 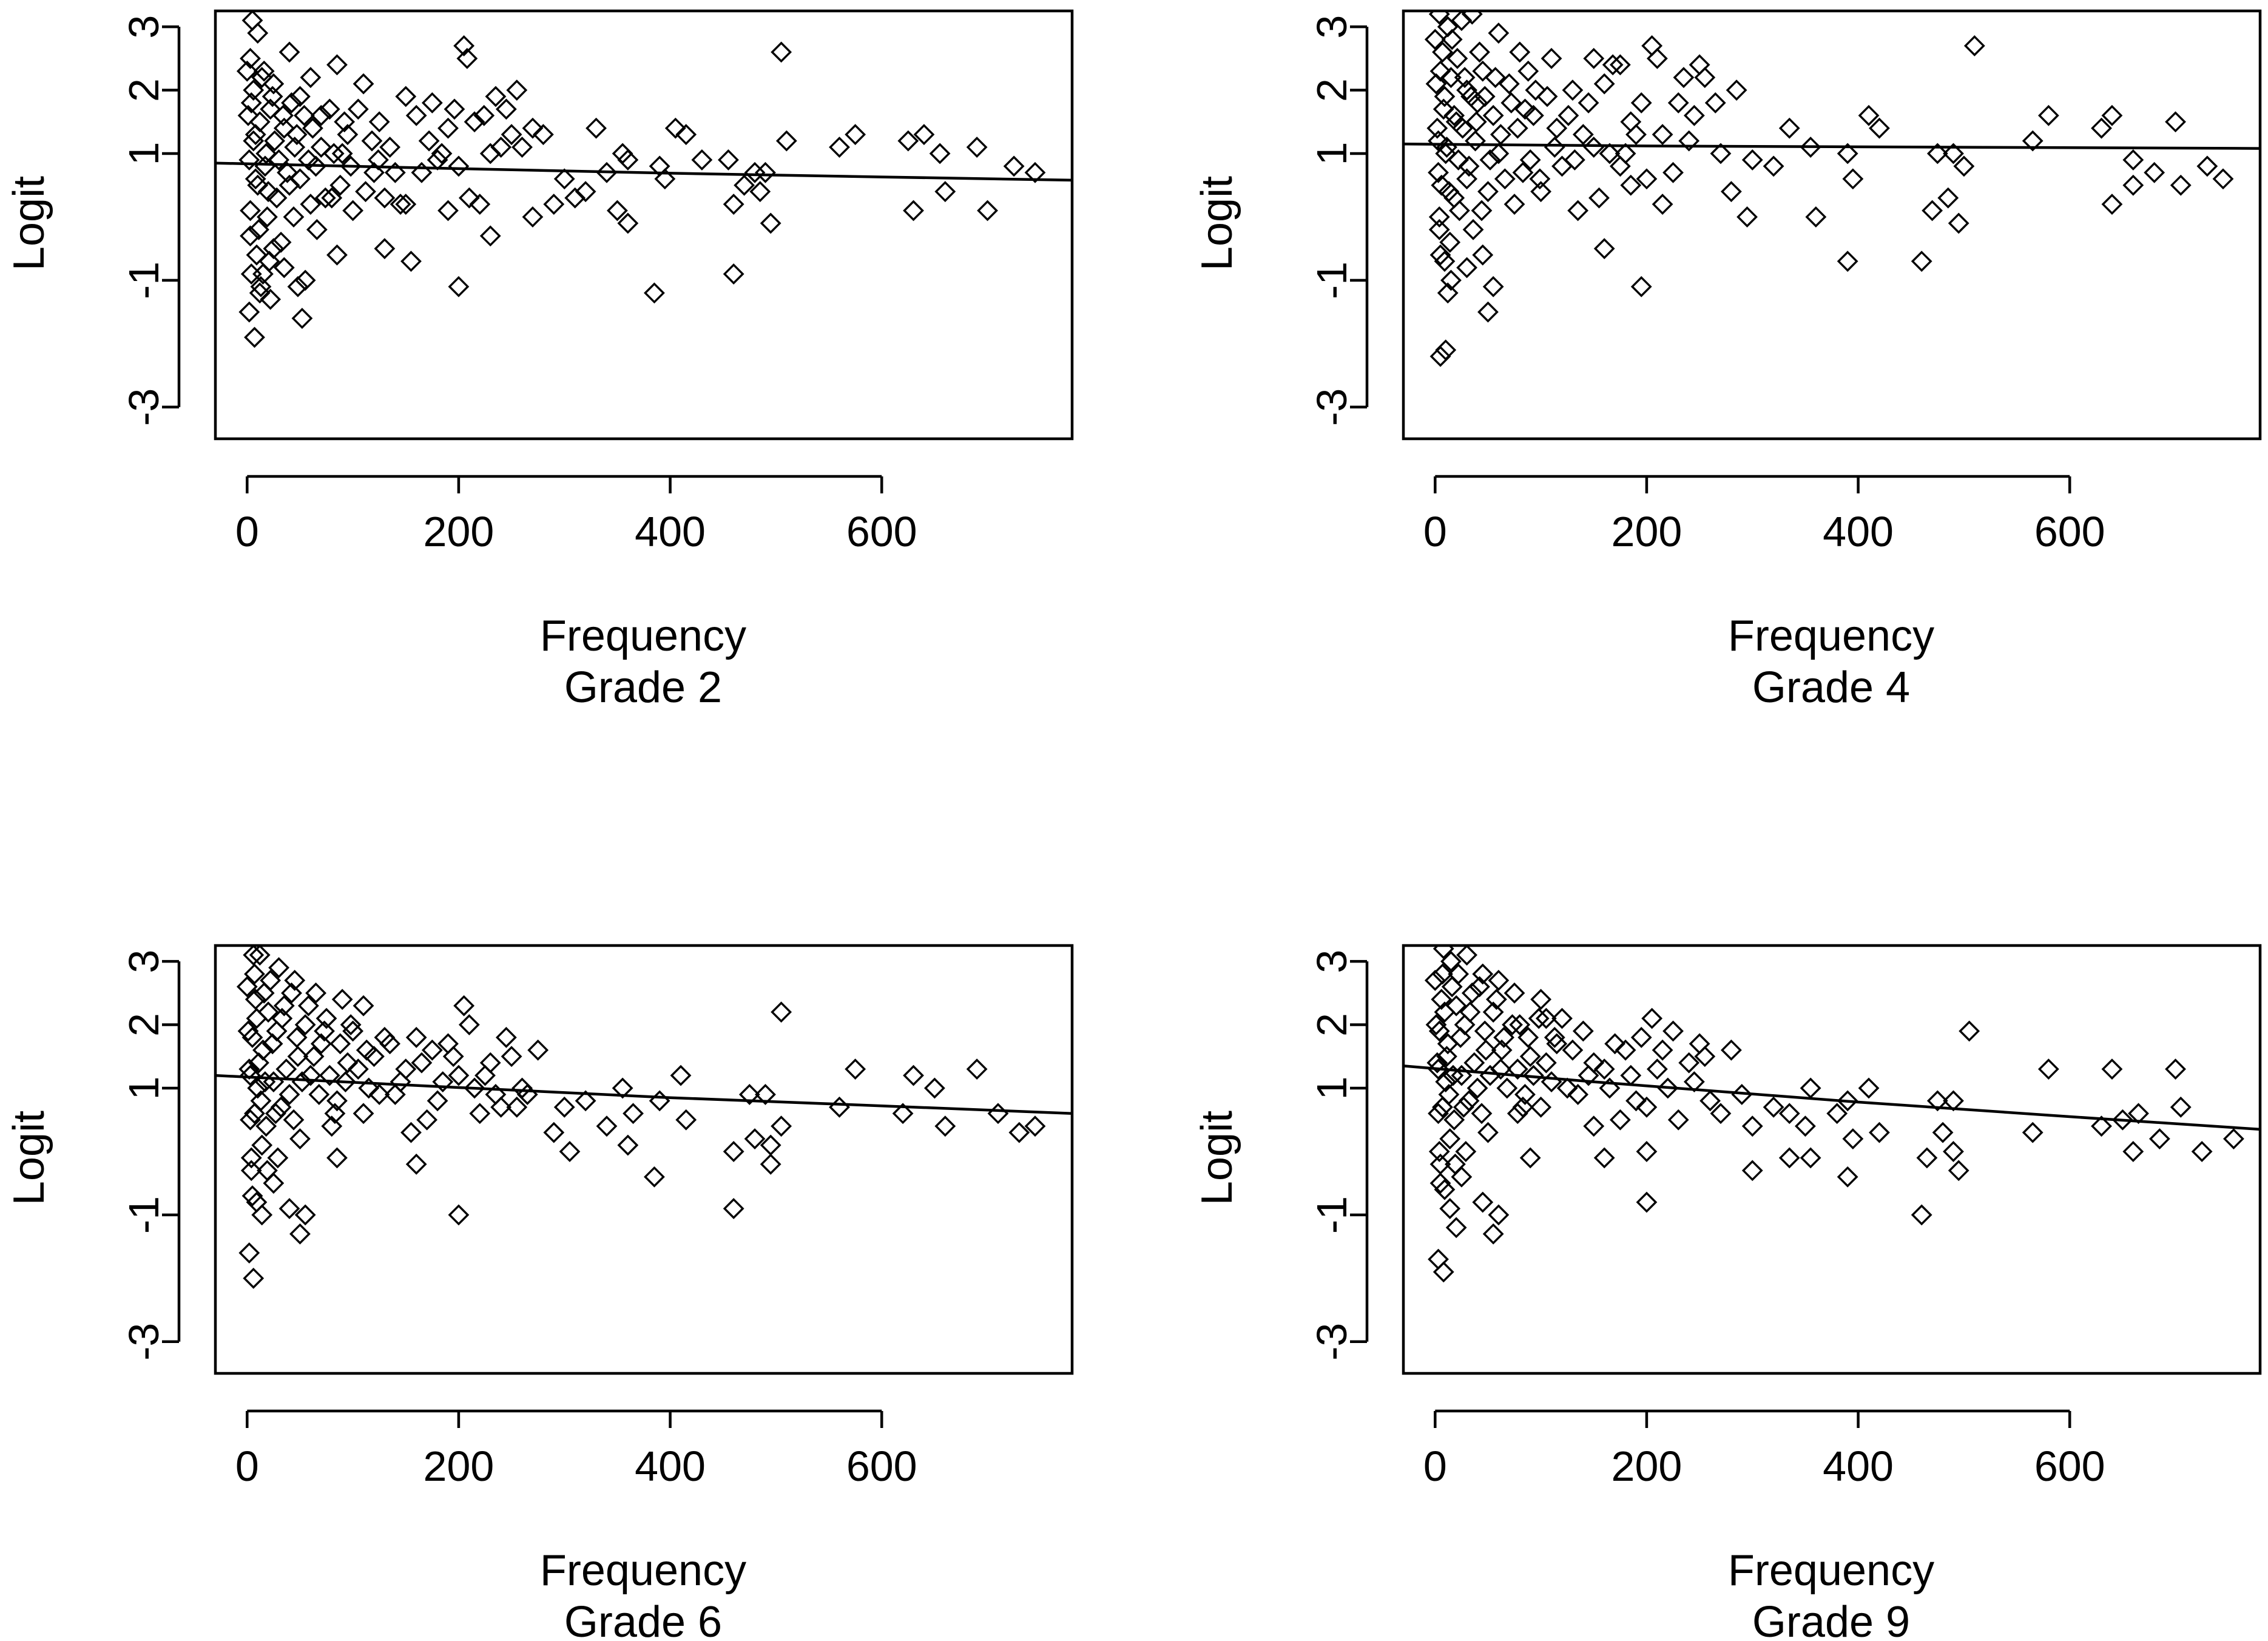 I want to click on x-tick-label: 400, so click(x=670, y=1466).